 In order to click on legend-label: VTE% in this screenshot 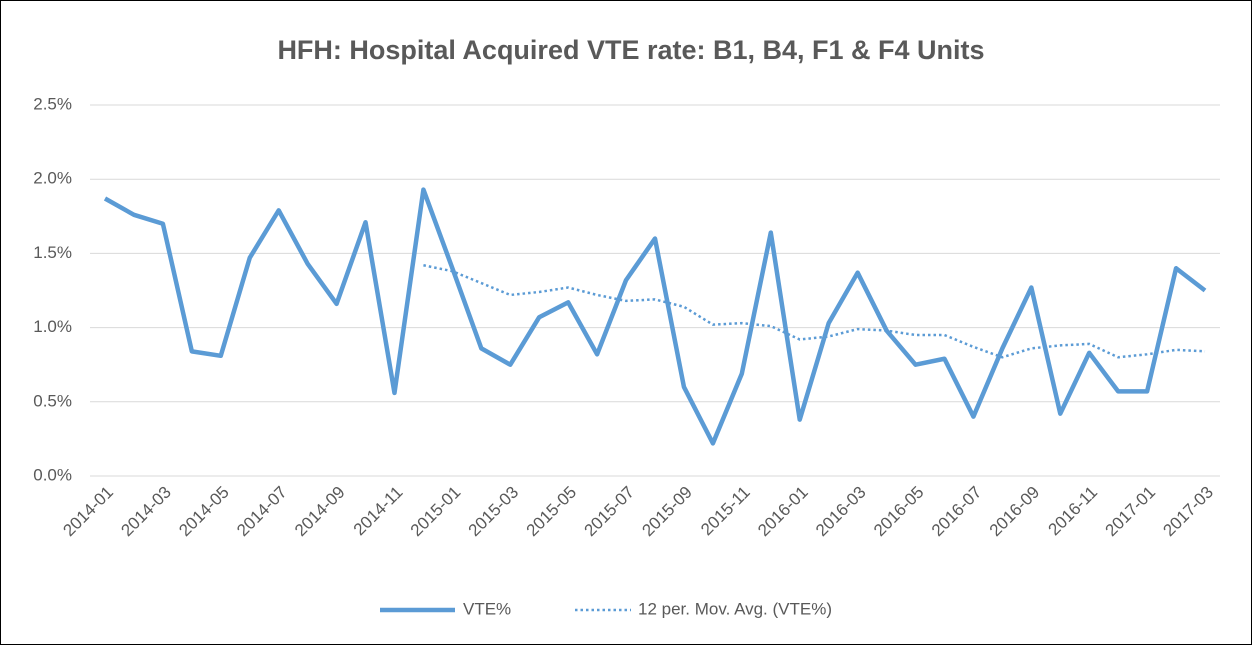, I will do `click(487, 608)`.